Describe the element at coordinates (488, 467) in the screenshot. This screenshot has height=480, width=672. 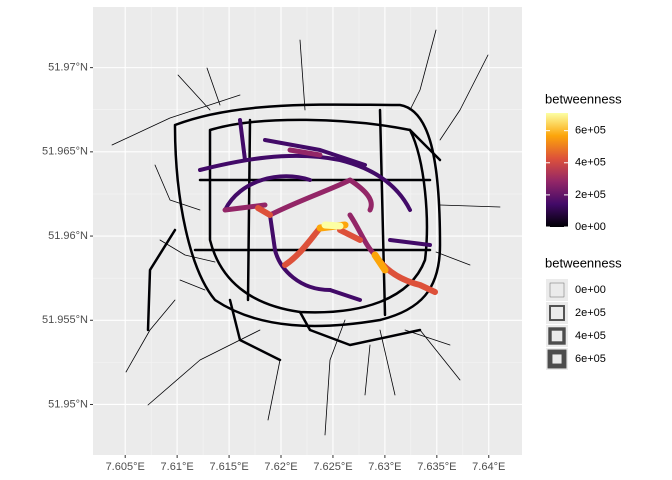
I see `x-tick-label: 7.64°E` at that location.